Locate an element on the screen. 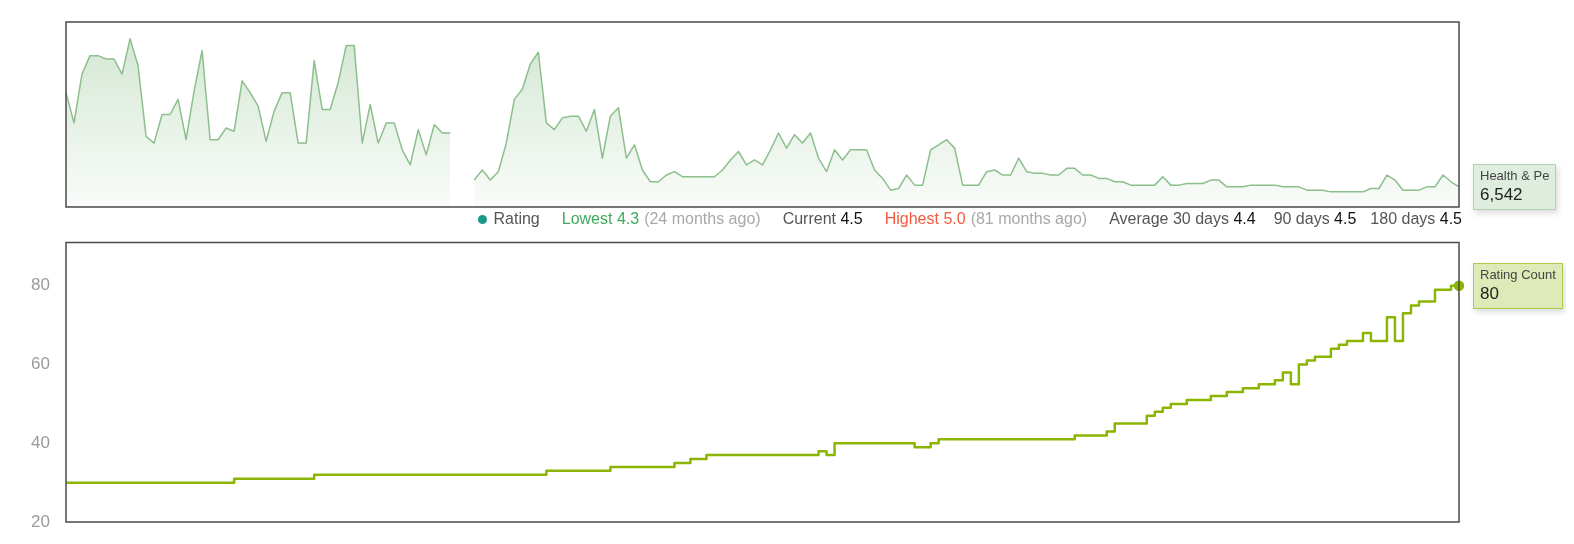 Image resolution: width=1574 pixels, height=544 pixels. text: Highest 5.0 is located at coordinates (925, 219).